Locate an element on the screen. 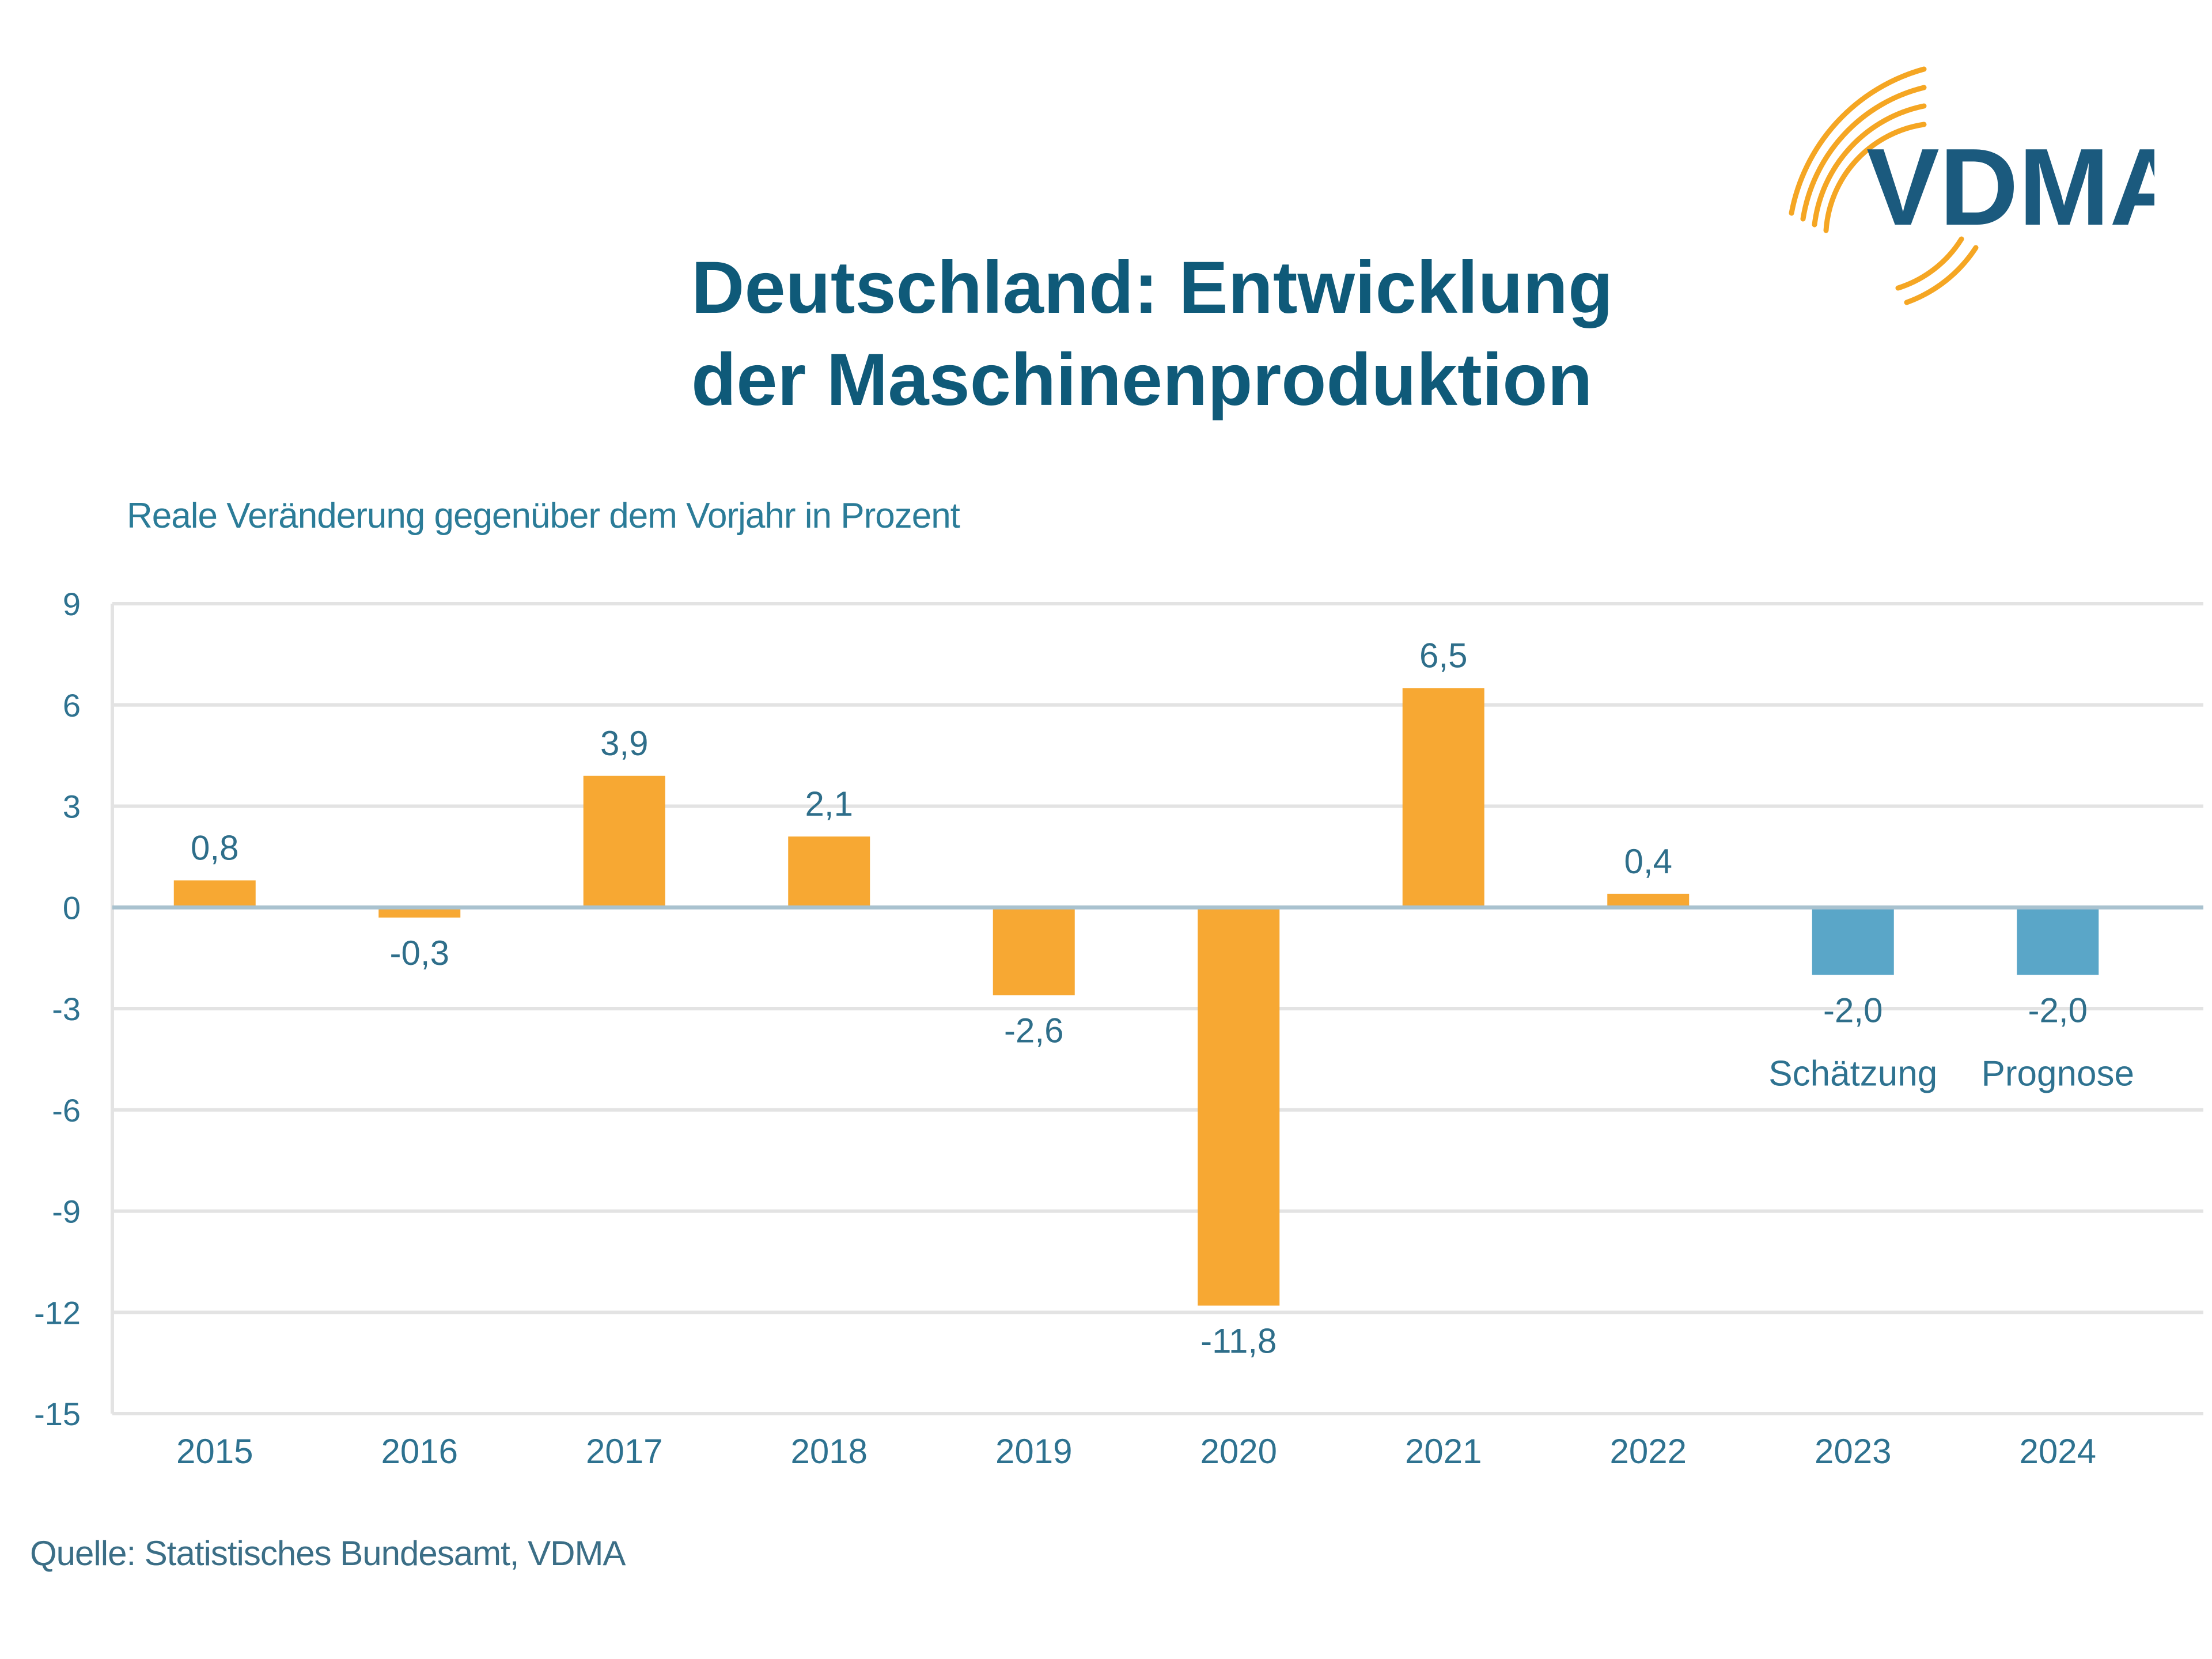  x-tick-label-2018: 2018 is located at coordinates (829, 1451).